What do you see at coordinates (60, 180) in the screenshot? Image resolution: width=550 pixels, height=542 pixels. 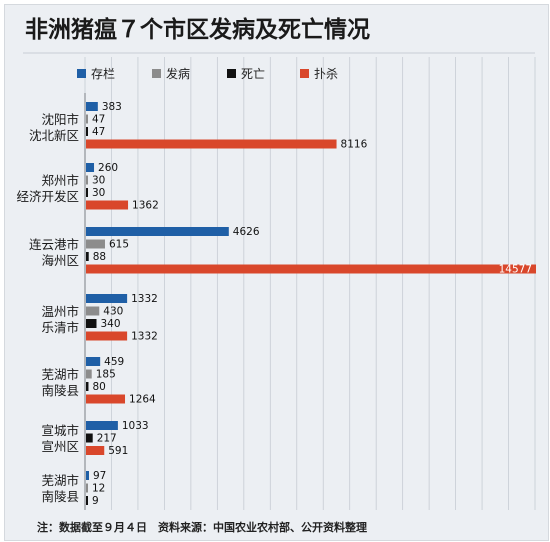 I see `category-label: 郑州市` at bounding box center [60, 180].